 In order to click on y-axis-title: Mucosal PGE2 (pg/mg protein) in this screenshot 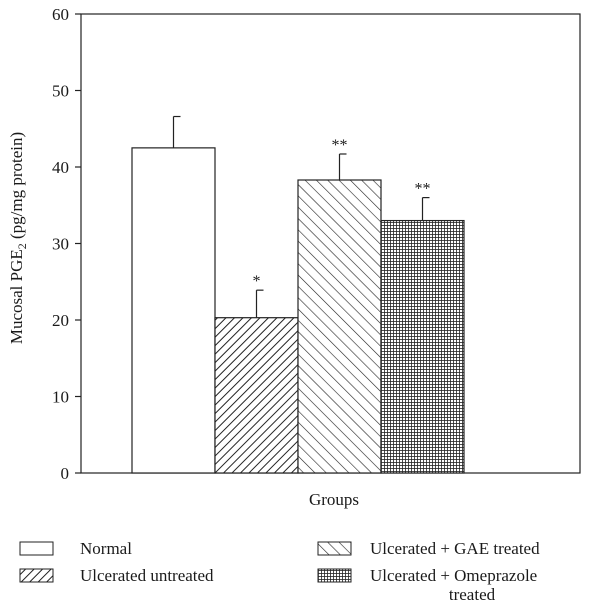, I will do `click(18, 238)`.